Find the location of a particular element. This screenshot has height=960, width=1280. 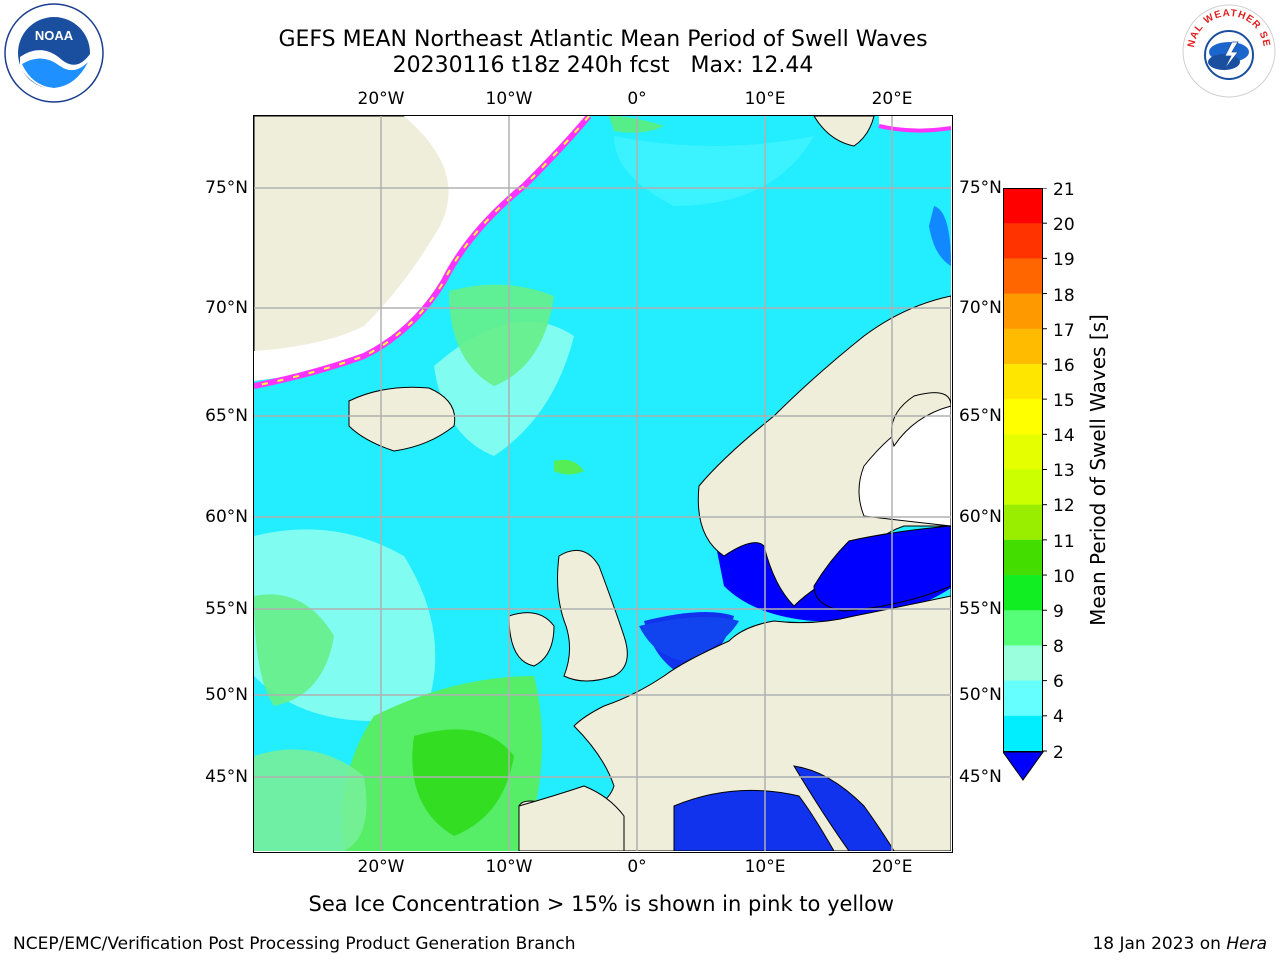

top-lon-label: 10°W is located at coordinates (509, 99).